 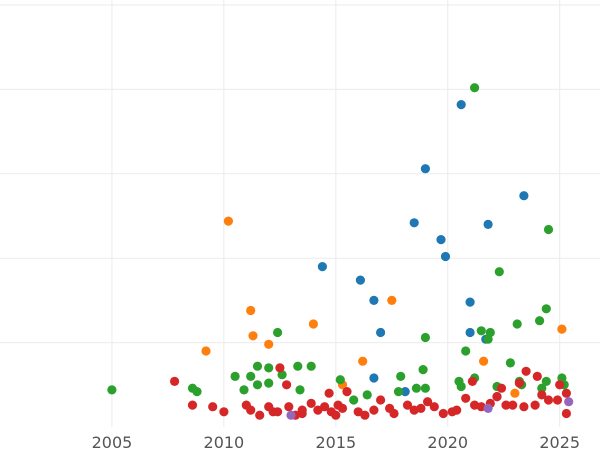 What do you see at coordinates (559, 441) in the screenshot?
I see `x-tick-label: 2025` at bounding box center [559, 441].